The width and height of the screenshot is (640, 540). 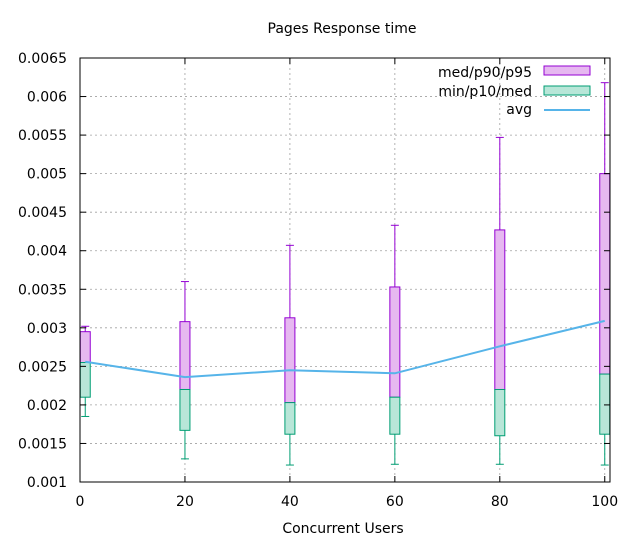 I want to click on legend-label-upper: med/p90/p95, so click(x=485, y=73).